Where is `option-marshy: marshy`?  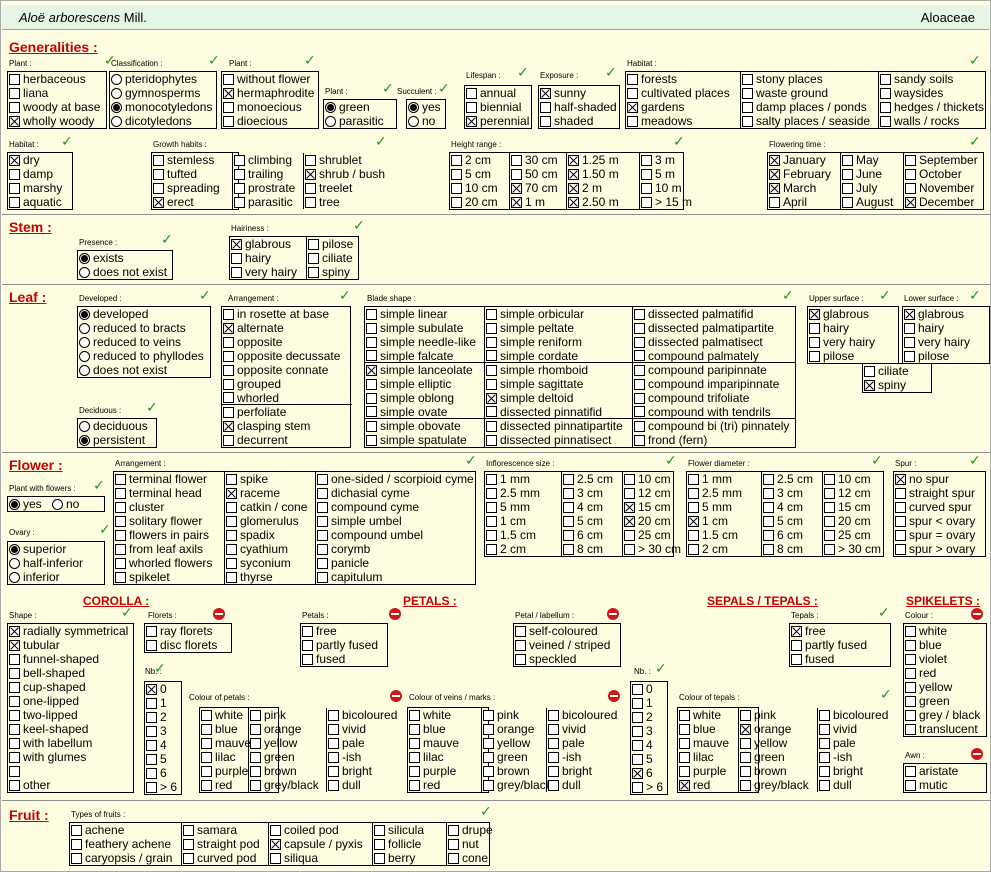 option-marshy: marshy is located at coordinates (41, 188).